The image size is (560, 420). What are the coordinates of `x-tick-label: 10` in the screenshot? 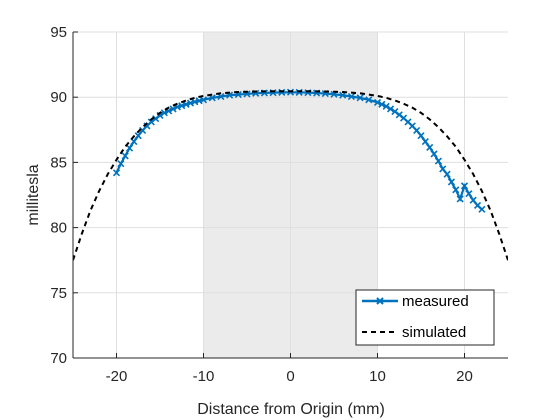 It's located at (377, 376).